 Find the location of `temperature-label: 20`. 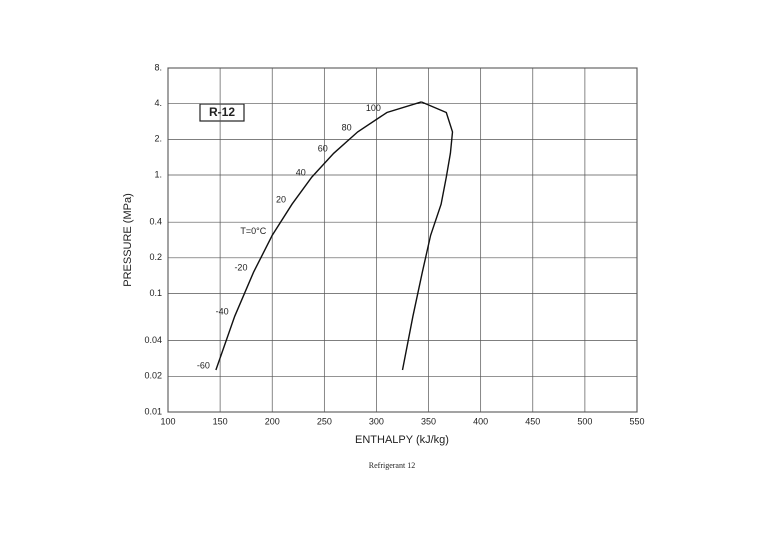

temperature-label: 20 is located at coordinates (281, 200).